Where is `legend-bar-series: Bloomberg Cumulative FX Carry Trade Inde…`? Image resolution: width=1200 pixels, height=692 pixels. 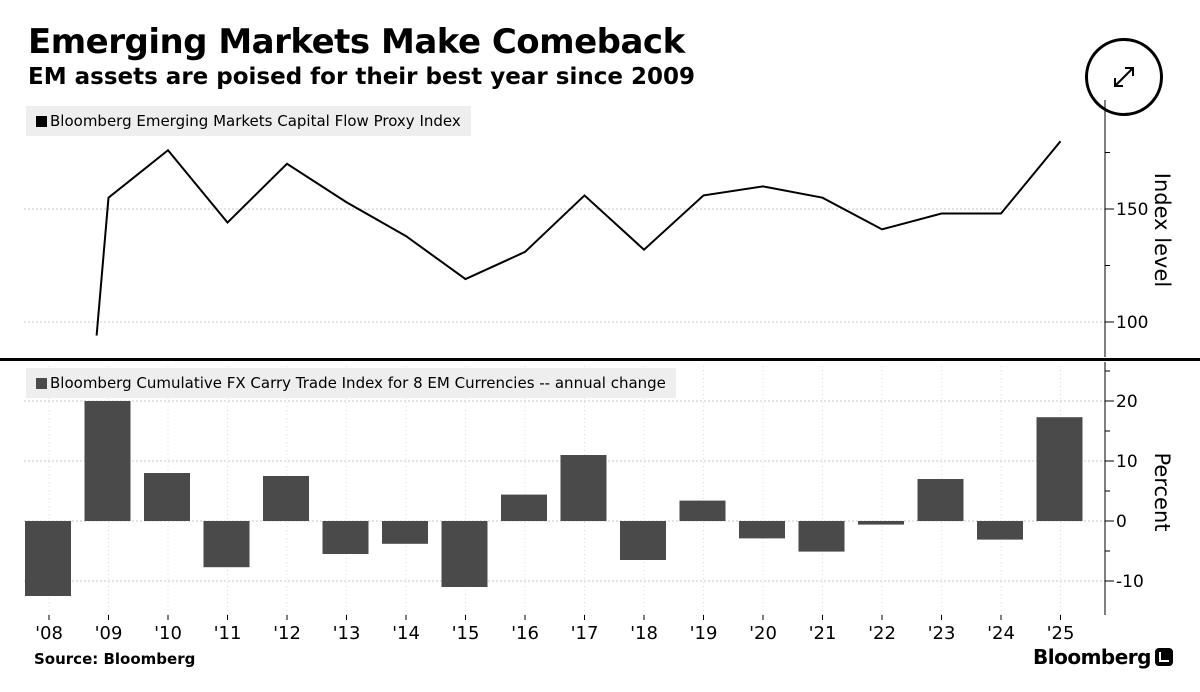 legend-bar-series: Bloomberg Cumulative FX Carry Trade Inde… is located at coordinates (351, 383).